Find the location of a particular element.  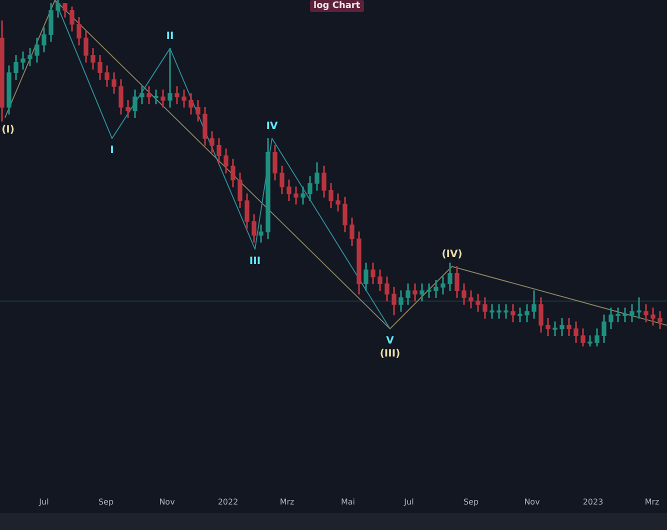

annotation: (I) is located at coordinates (8, 130).